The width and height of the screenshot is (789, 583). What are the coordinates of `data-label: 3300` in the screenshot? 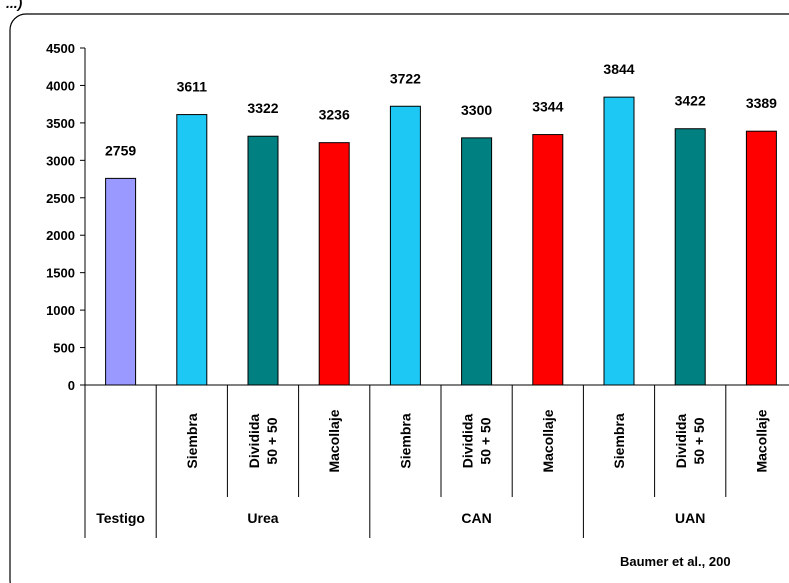 It's located at (476, 110).